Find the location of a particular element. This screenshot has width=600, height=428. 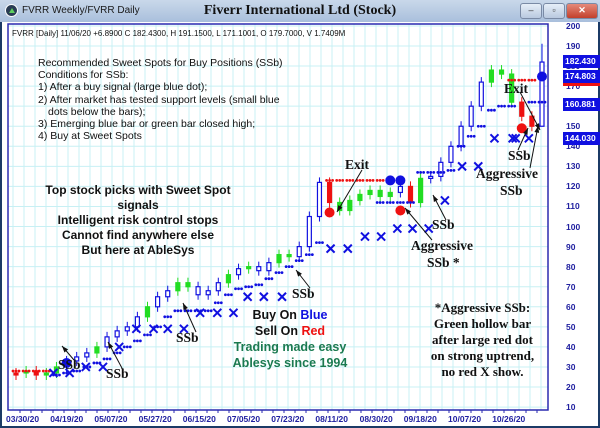

x-tick-label: 06/15/20 is located at coordinates (199, 419).